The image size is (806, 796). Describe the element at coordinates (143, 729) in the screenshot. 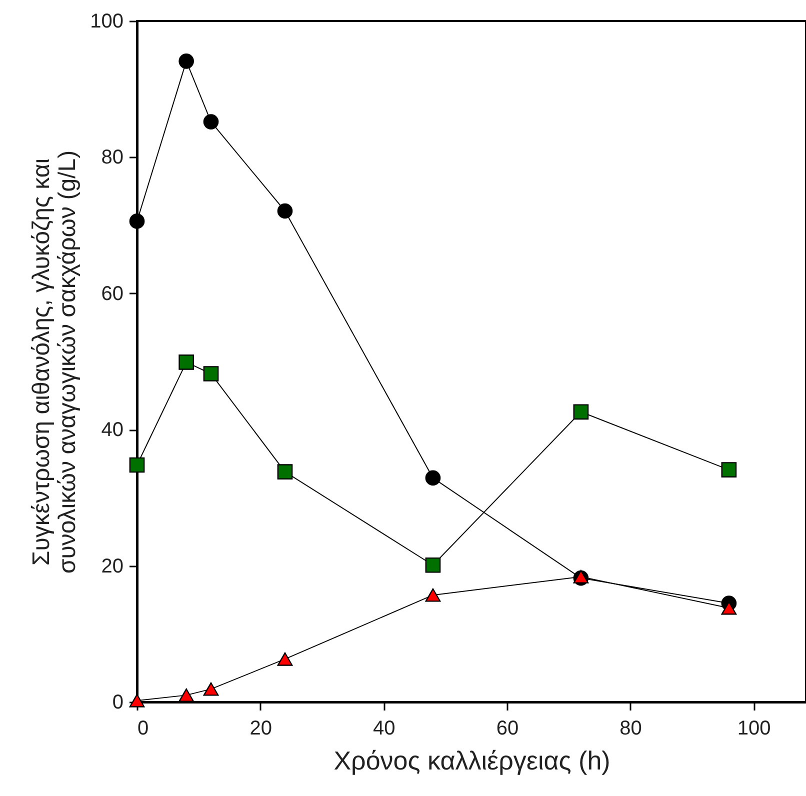

I see `x-tick-label: 0` at that location.